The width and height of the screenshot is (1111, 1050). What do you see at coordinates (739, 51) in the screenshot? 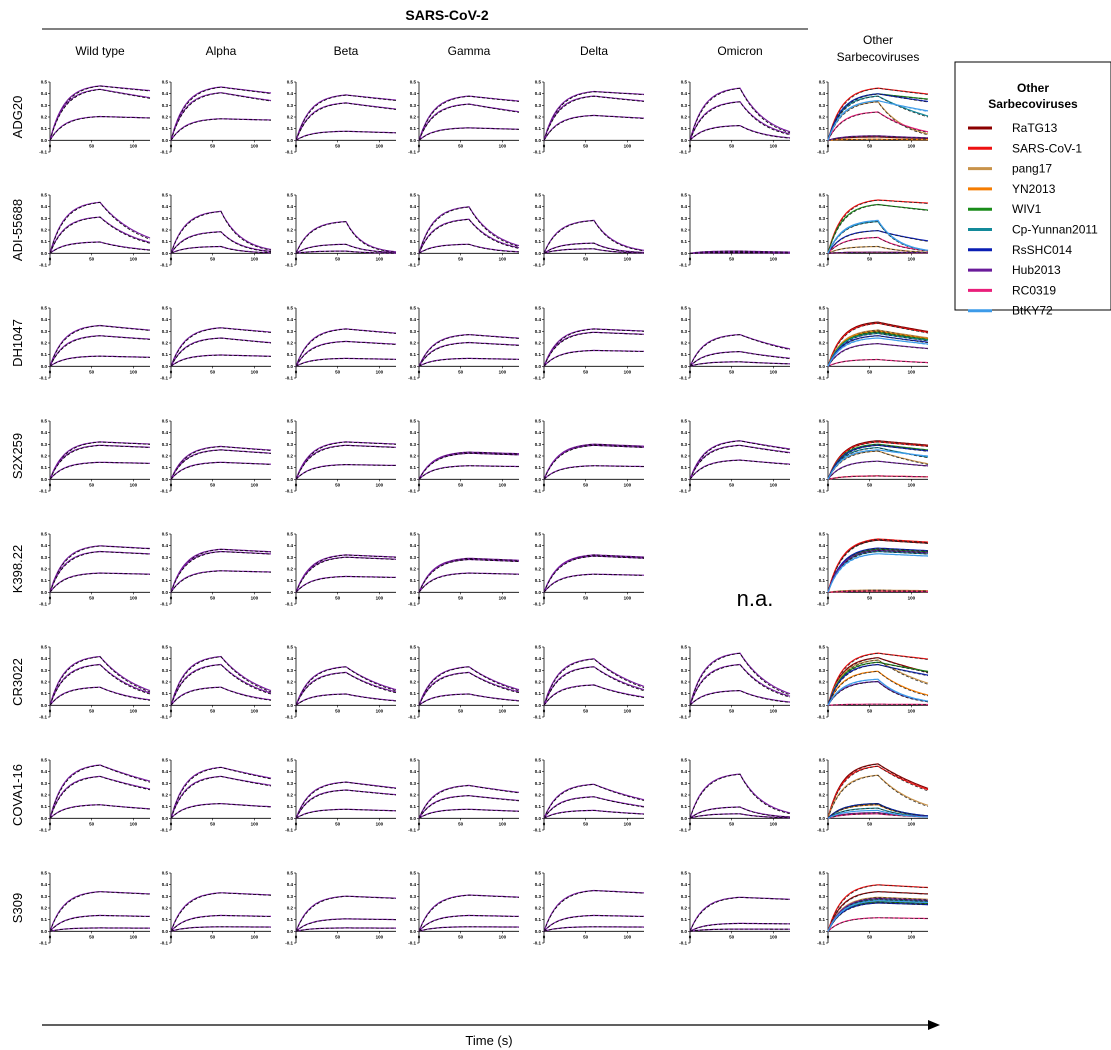
I see `column-header: Omicron` at bounding box center [739, 51].